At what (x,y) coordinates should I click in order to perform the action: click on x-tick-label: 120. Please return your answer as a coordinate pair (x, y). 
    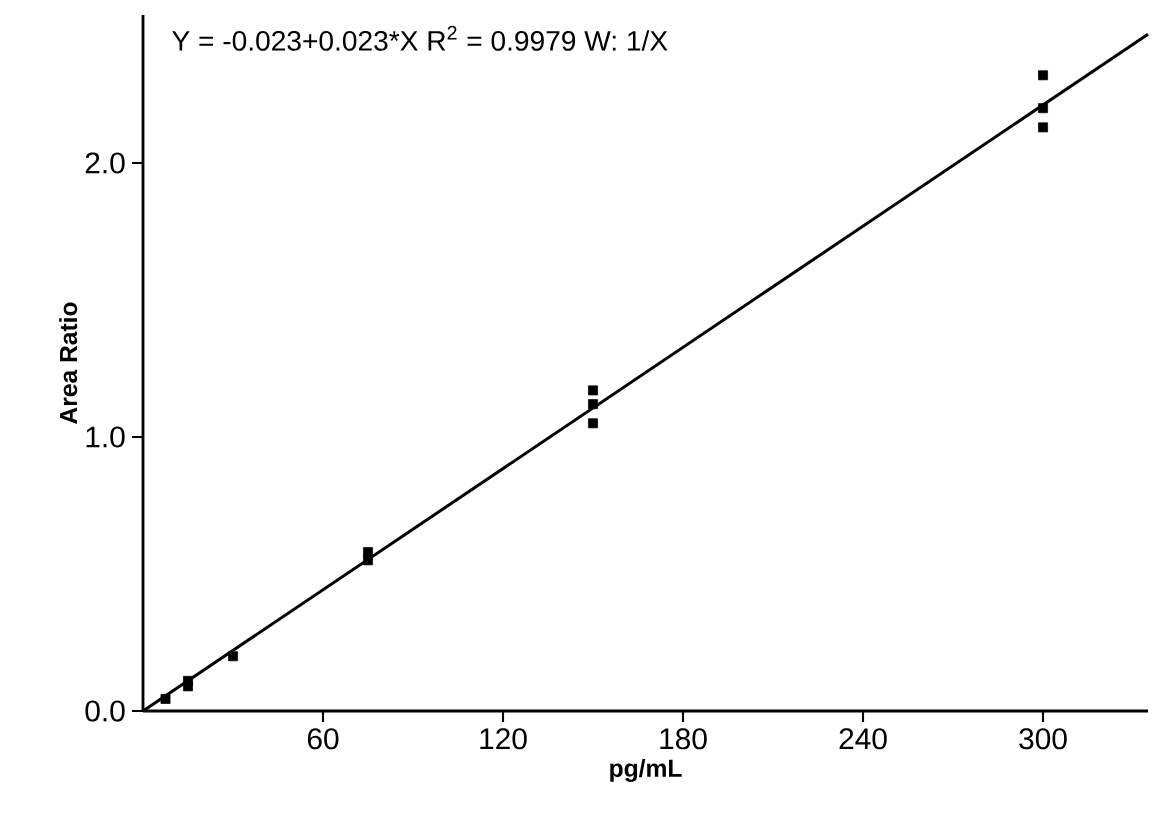
    Looking at the image, I should click on (503, 739).